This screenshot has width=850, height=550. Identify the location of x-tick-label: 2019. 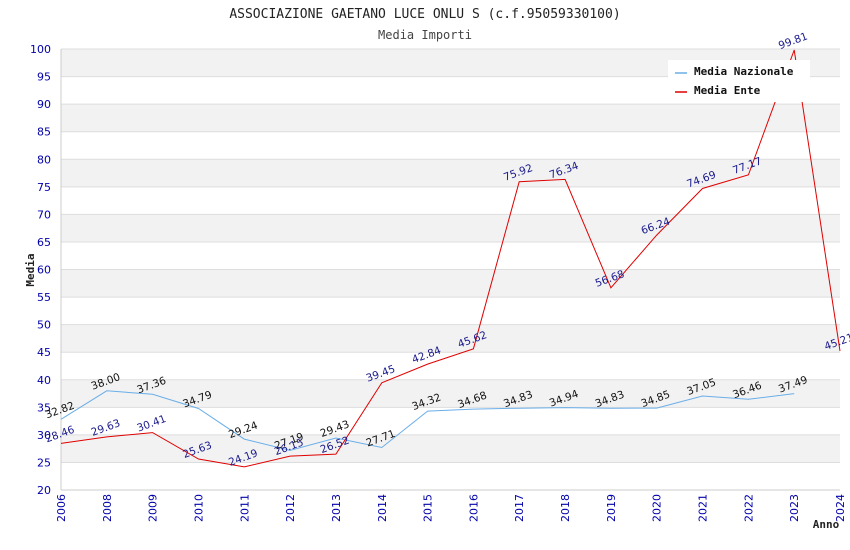
(611, 508).